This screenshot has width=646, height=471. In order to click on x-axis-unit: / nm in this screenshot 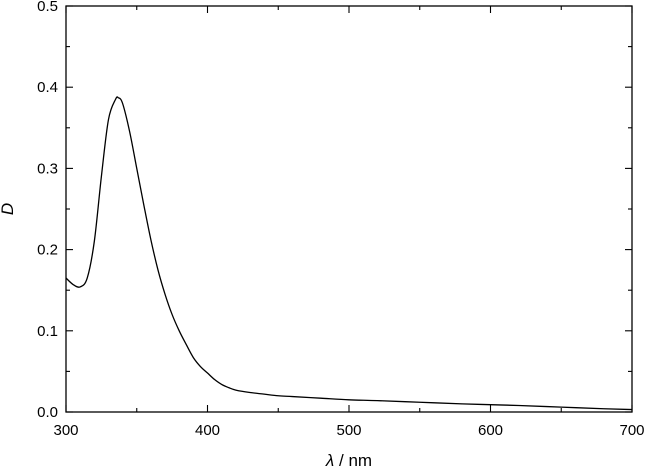, I will do `click(353, 460)`.